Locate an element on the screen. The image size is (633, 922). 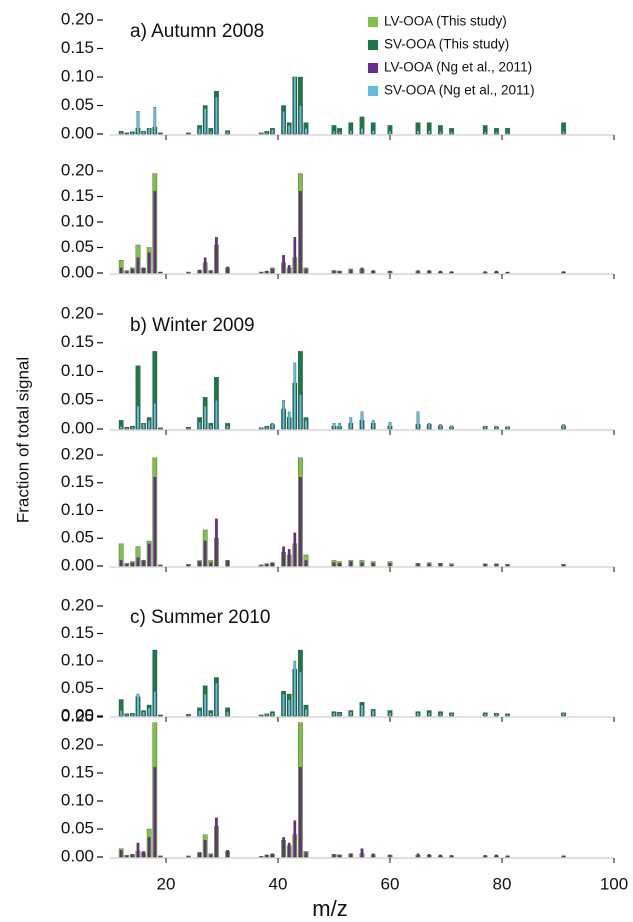
y-tick-label: 0.25 is located at coordinates (77, 715).